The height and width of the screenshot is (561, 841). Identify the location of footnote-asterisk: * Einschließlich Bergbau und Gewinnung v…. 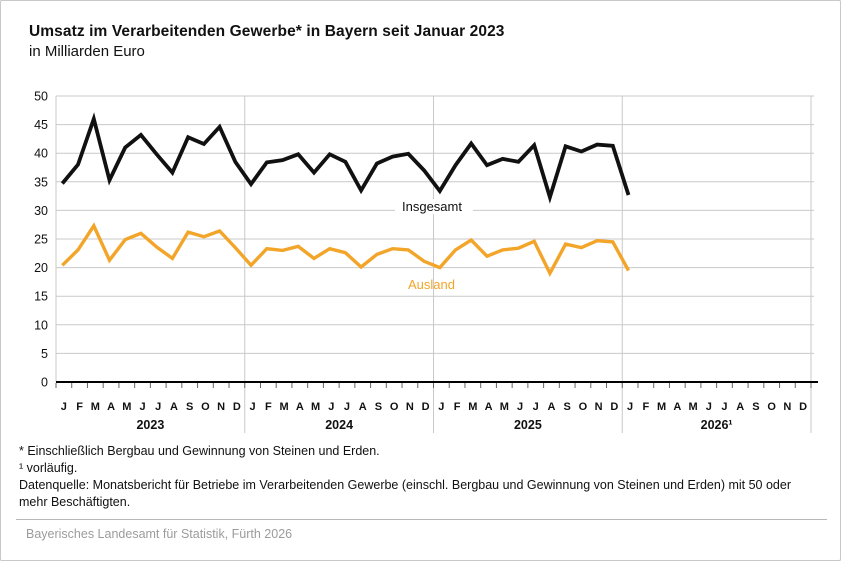
(199, 451).